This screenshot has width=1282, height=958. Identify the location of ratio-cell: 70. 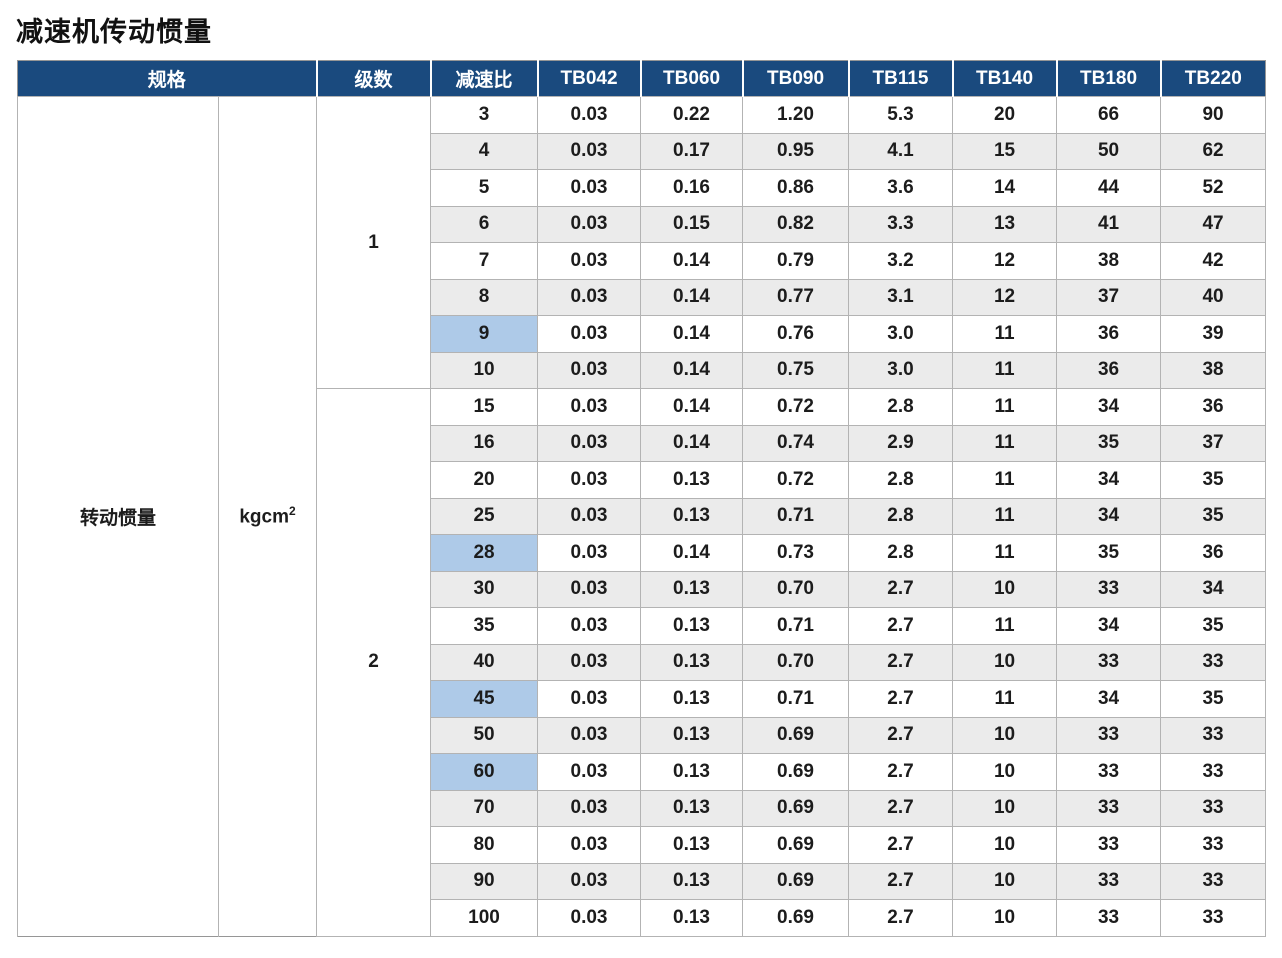
(484, 808).